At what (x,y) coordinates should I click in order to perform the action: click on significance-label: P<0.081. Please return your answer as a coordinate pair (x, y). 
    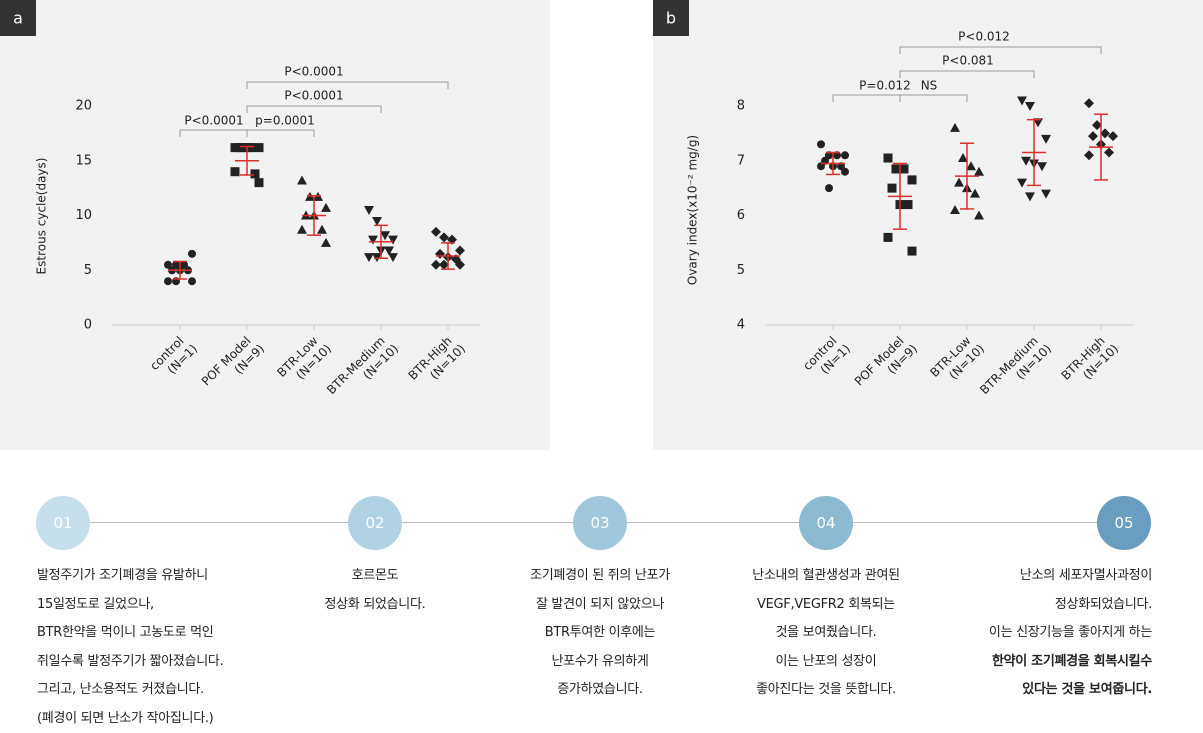
    Looking at the image, I should click on (968, 61).